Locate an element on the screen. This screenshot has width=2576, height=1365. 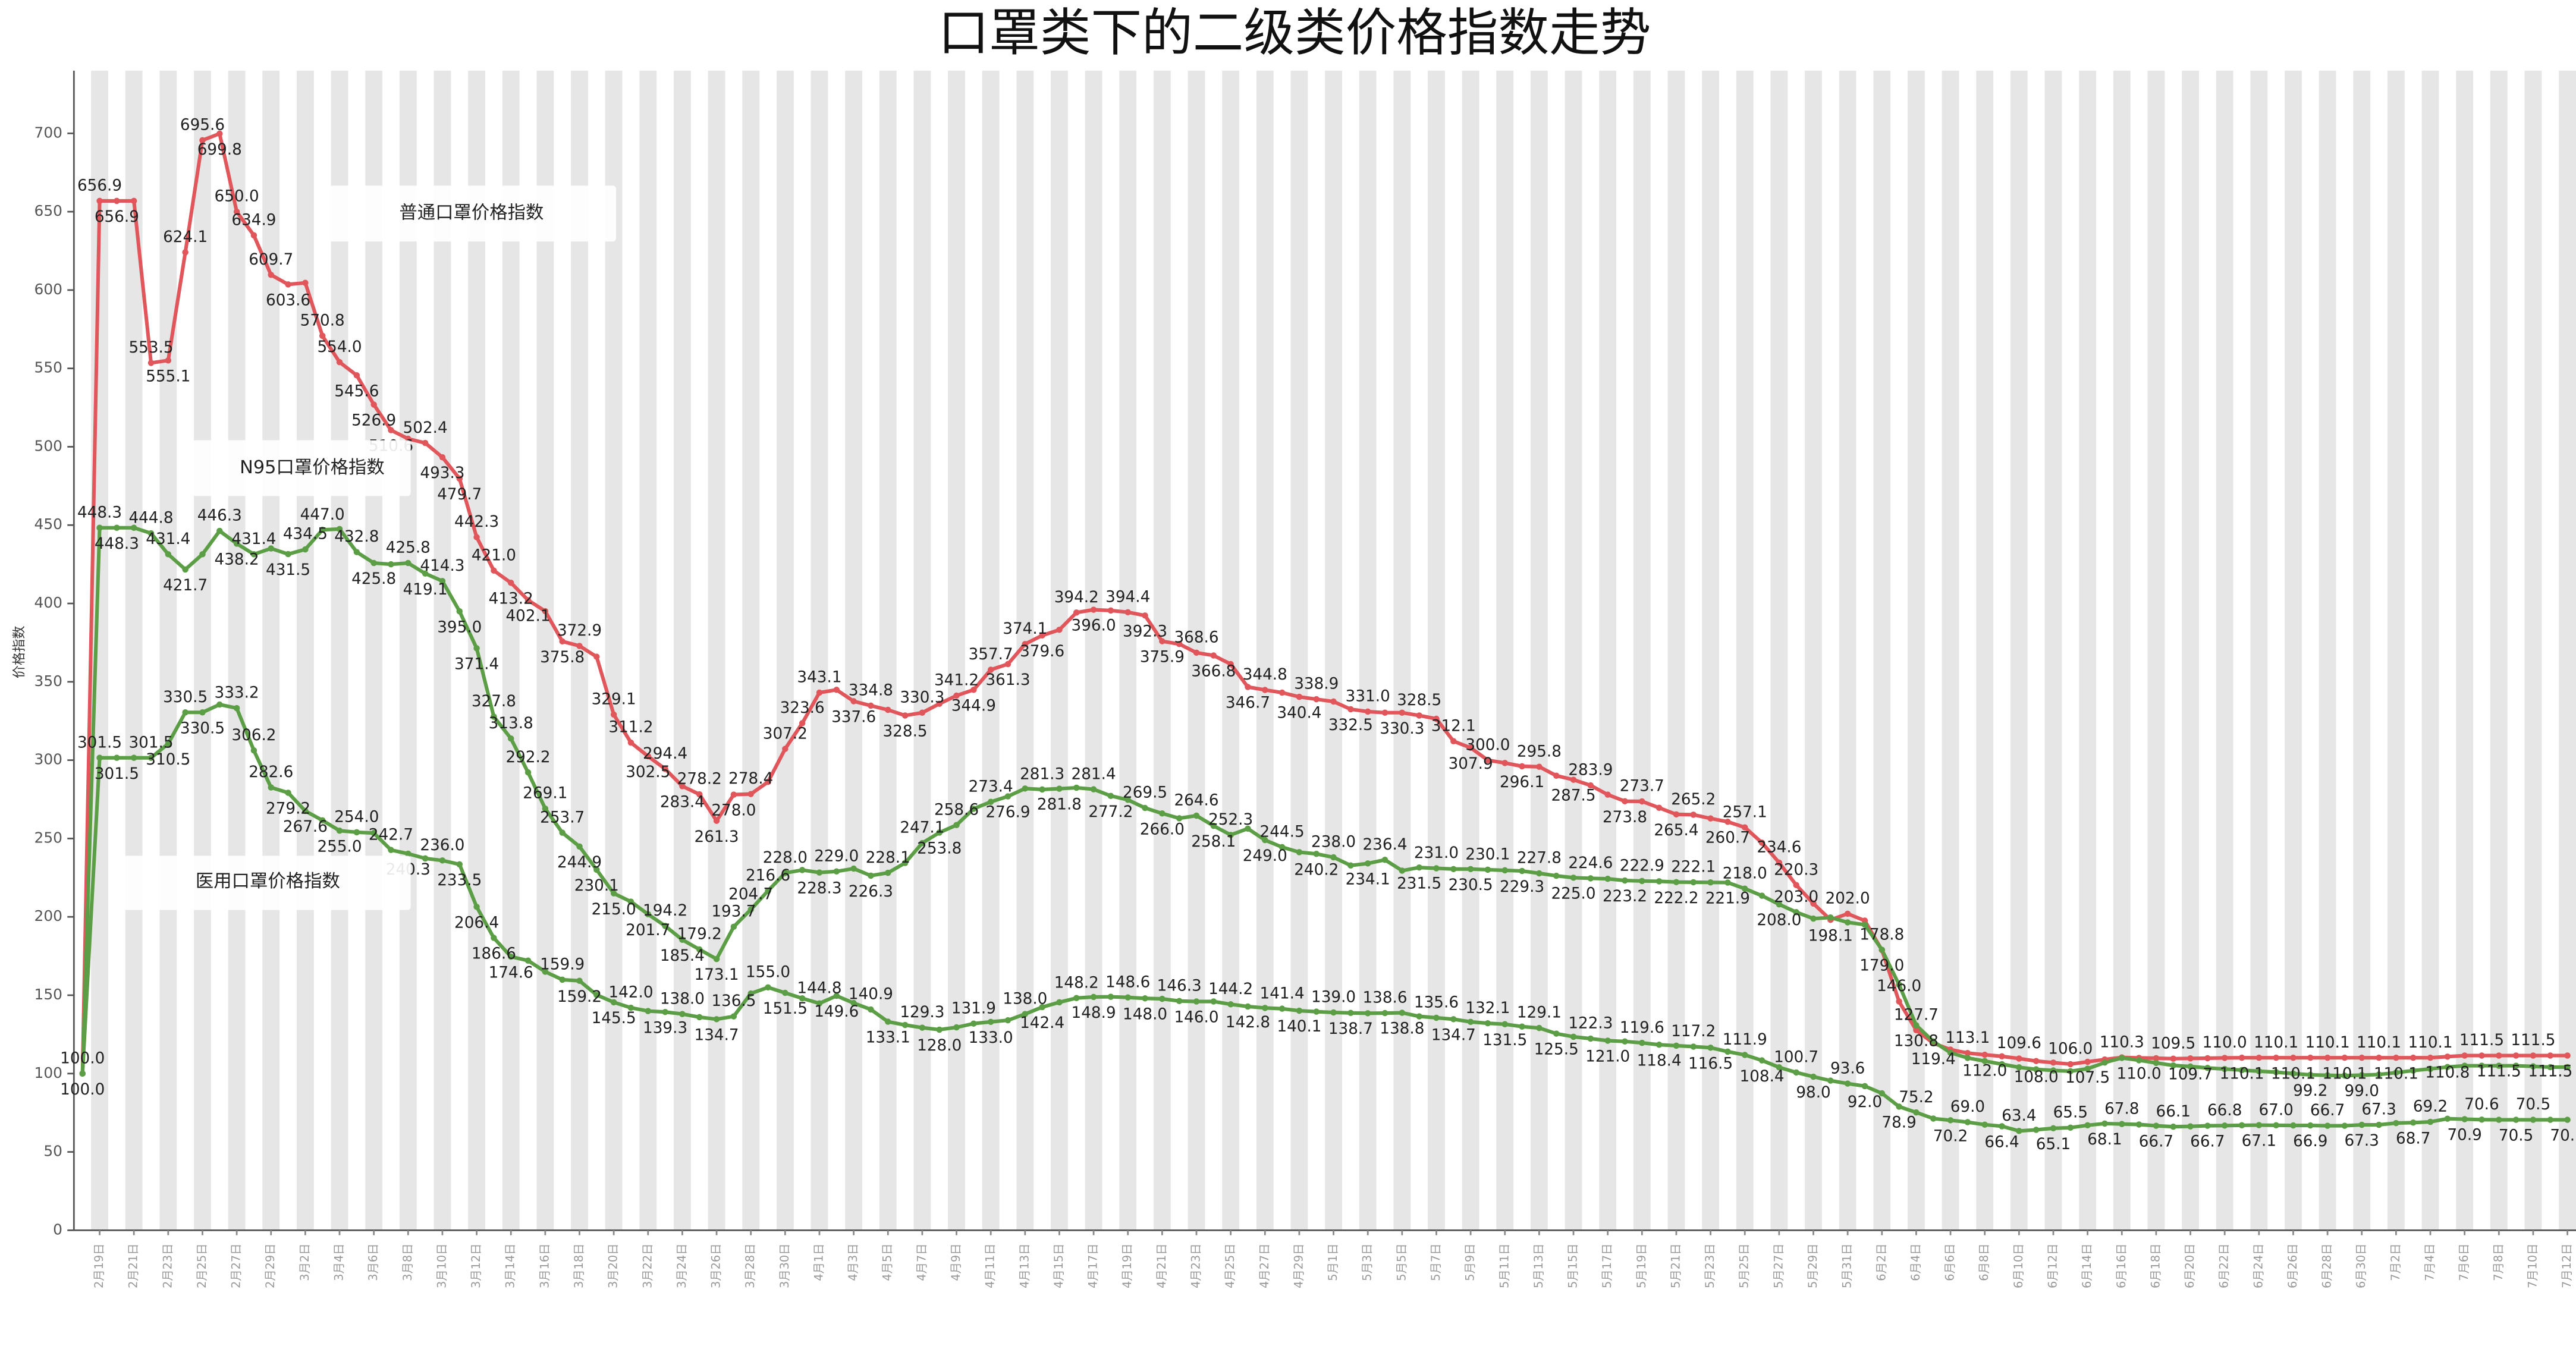
data-label: 111.9 is located at coordinates (1745, 1040).